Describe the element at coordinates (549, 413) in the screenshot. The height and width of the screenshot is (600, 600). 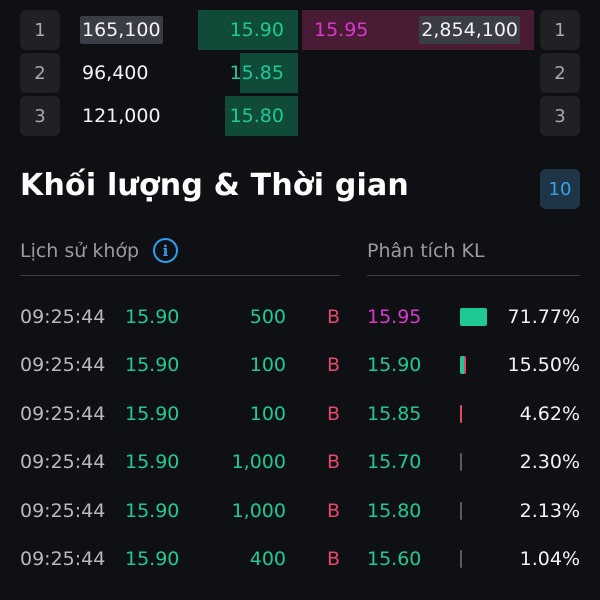
I see `analysis-percent: 4.62%` at that location.